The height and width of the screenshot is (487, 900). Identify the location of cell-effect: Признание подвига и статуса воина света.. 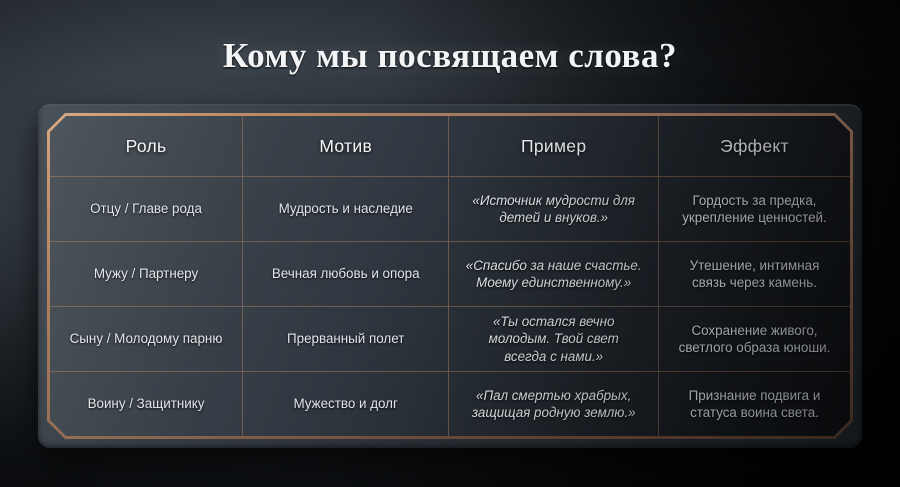
(754, 404).